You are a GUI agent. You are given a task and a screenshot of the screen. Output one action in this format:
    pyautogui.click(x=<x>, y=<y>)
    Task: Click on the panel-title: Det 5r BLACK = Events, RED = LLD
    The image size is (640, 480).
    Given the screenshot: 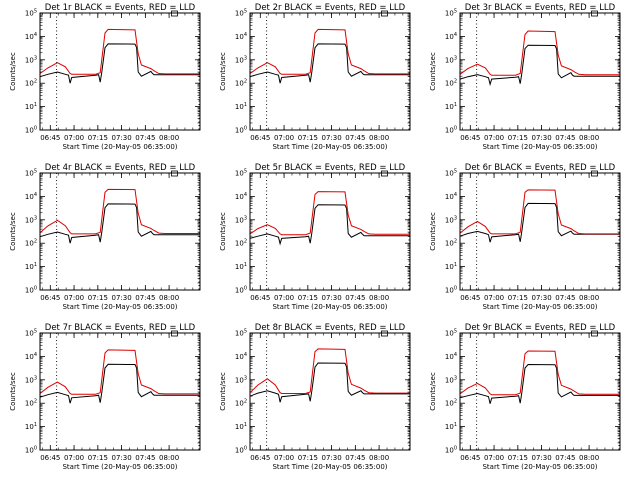 What is the action you would take?
    pyautogui.click(x=330, y=168)
    